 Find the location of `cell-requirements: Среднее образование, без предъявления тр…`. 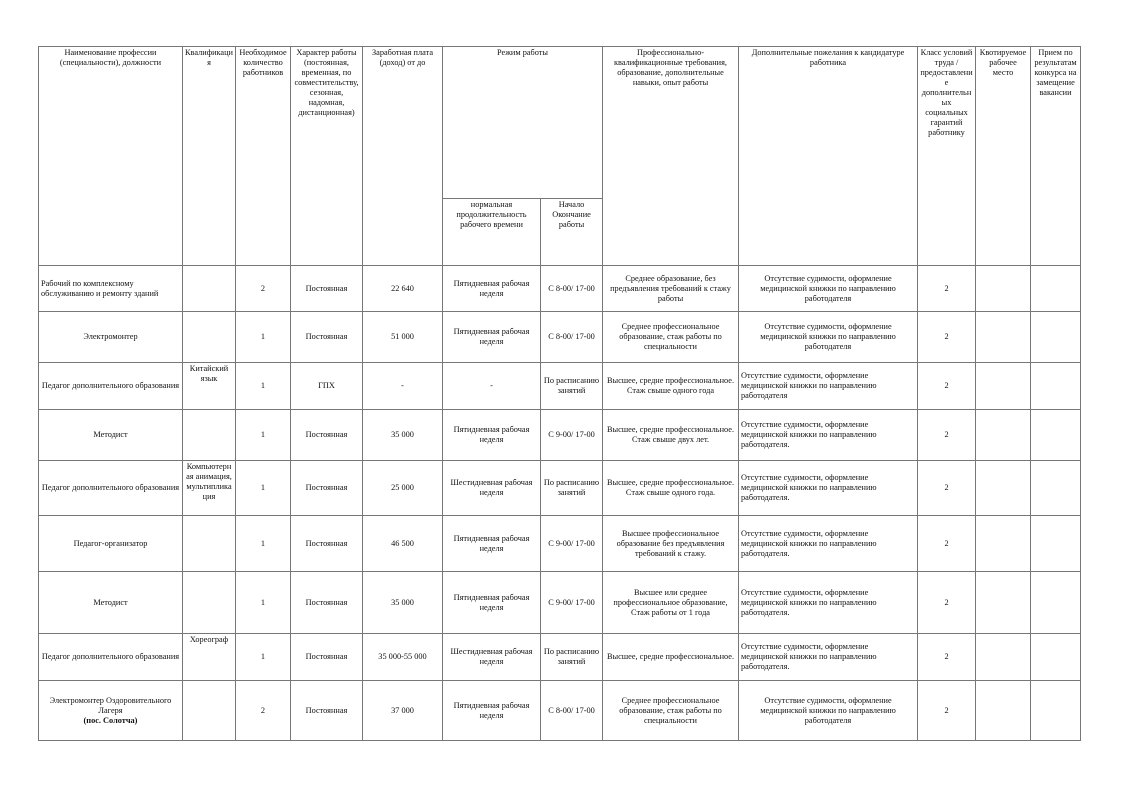

cell-requirements: Среднее образование, без предъявления тр… is located at coordinates (671, 288).